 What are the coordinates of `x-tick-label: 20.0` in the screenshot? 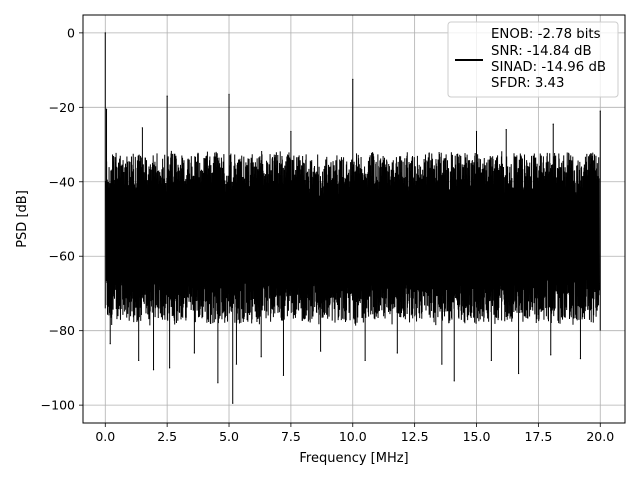 It's located at (600, 436).